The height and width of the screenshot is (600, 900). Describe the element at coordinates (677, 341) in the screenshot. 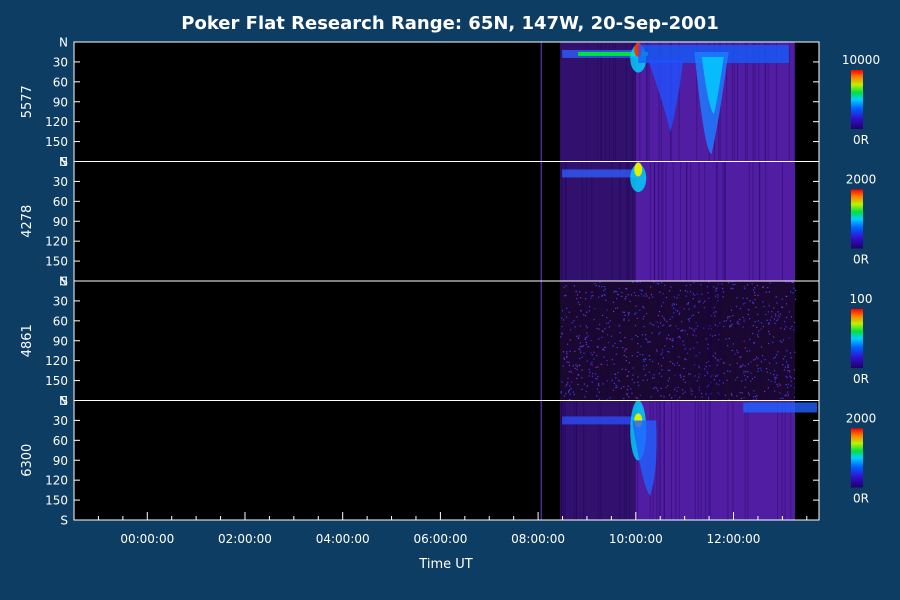

I see `emission-background` at that location.